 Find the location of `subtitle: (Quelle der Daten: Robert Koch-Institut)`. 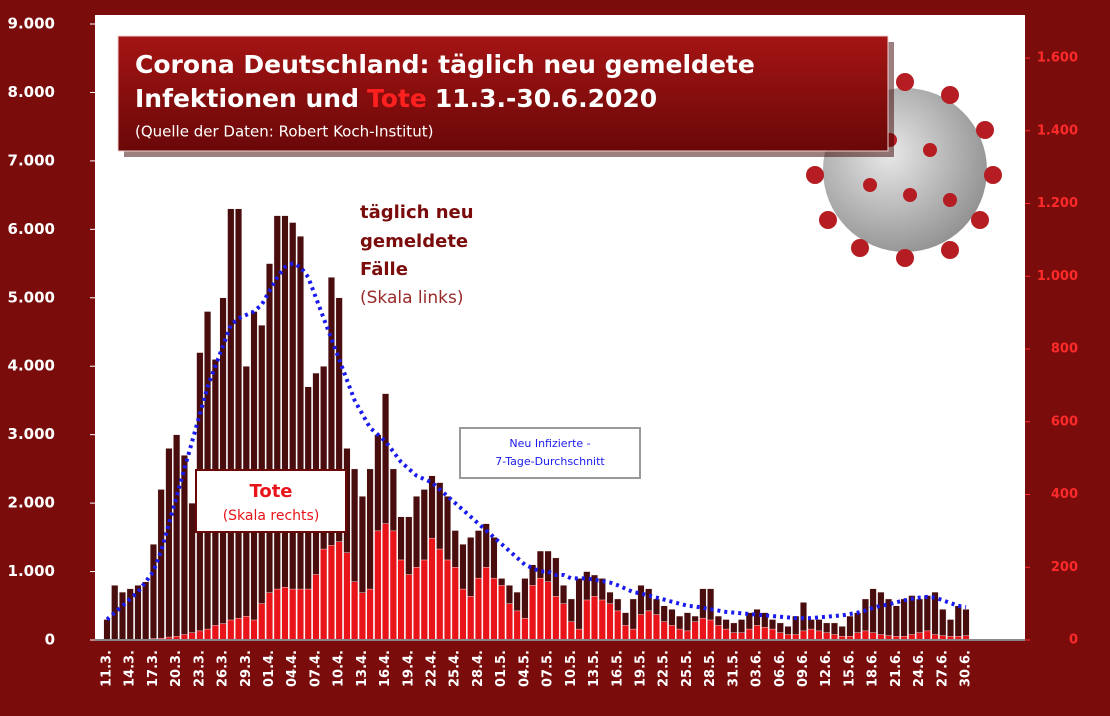

subtitle: (Quelle der Daten: Robert Koch-Institut) is located at coordinates (284, 132).